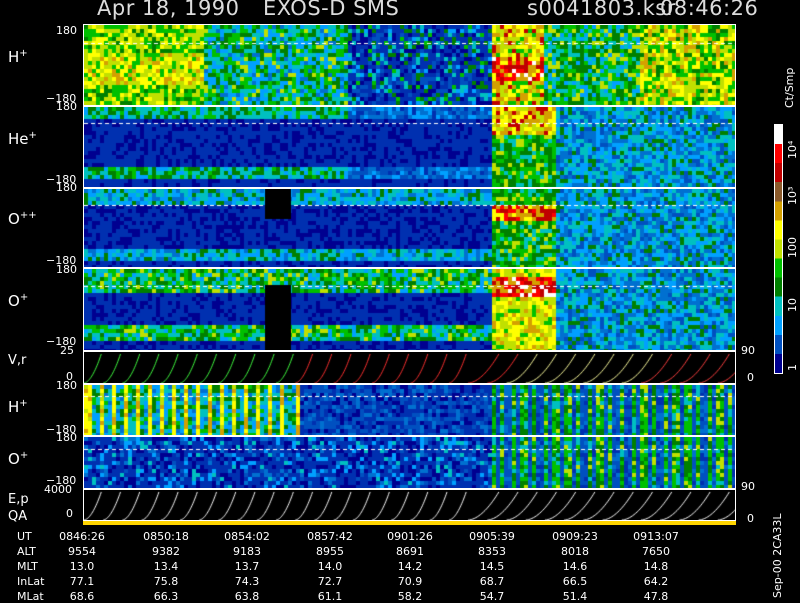 The width and height of the screenshot is (800, 603). Describe the element at coordinates (82, 566) in the screenshot. I see `ephemeris-value-mlt: 13.0` at that location.